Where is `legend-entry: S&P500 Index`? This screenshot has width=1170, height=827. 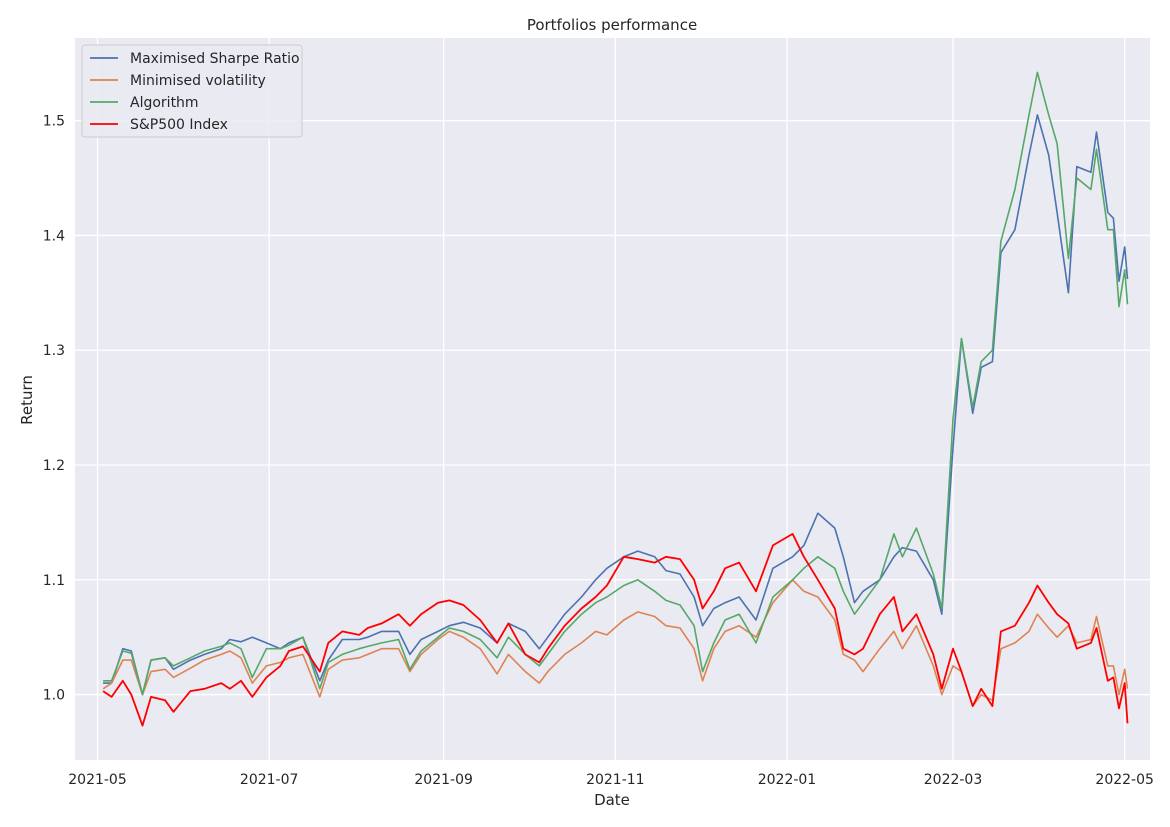
legend-entry: S&P500 Index is located at coordinates (179, 125).